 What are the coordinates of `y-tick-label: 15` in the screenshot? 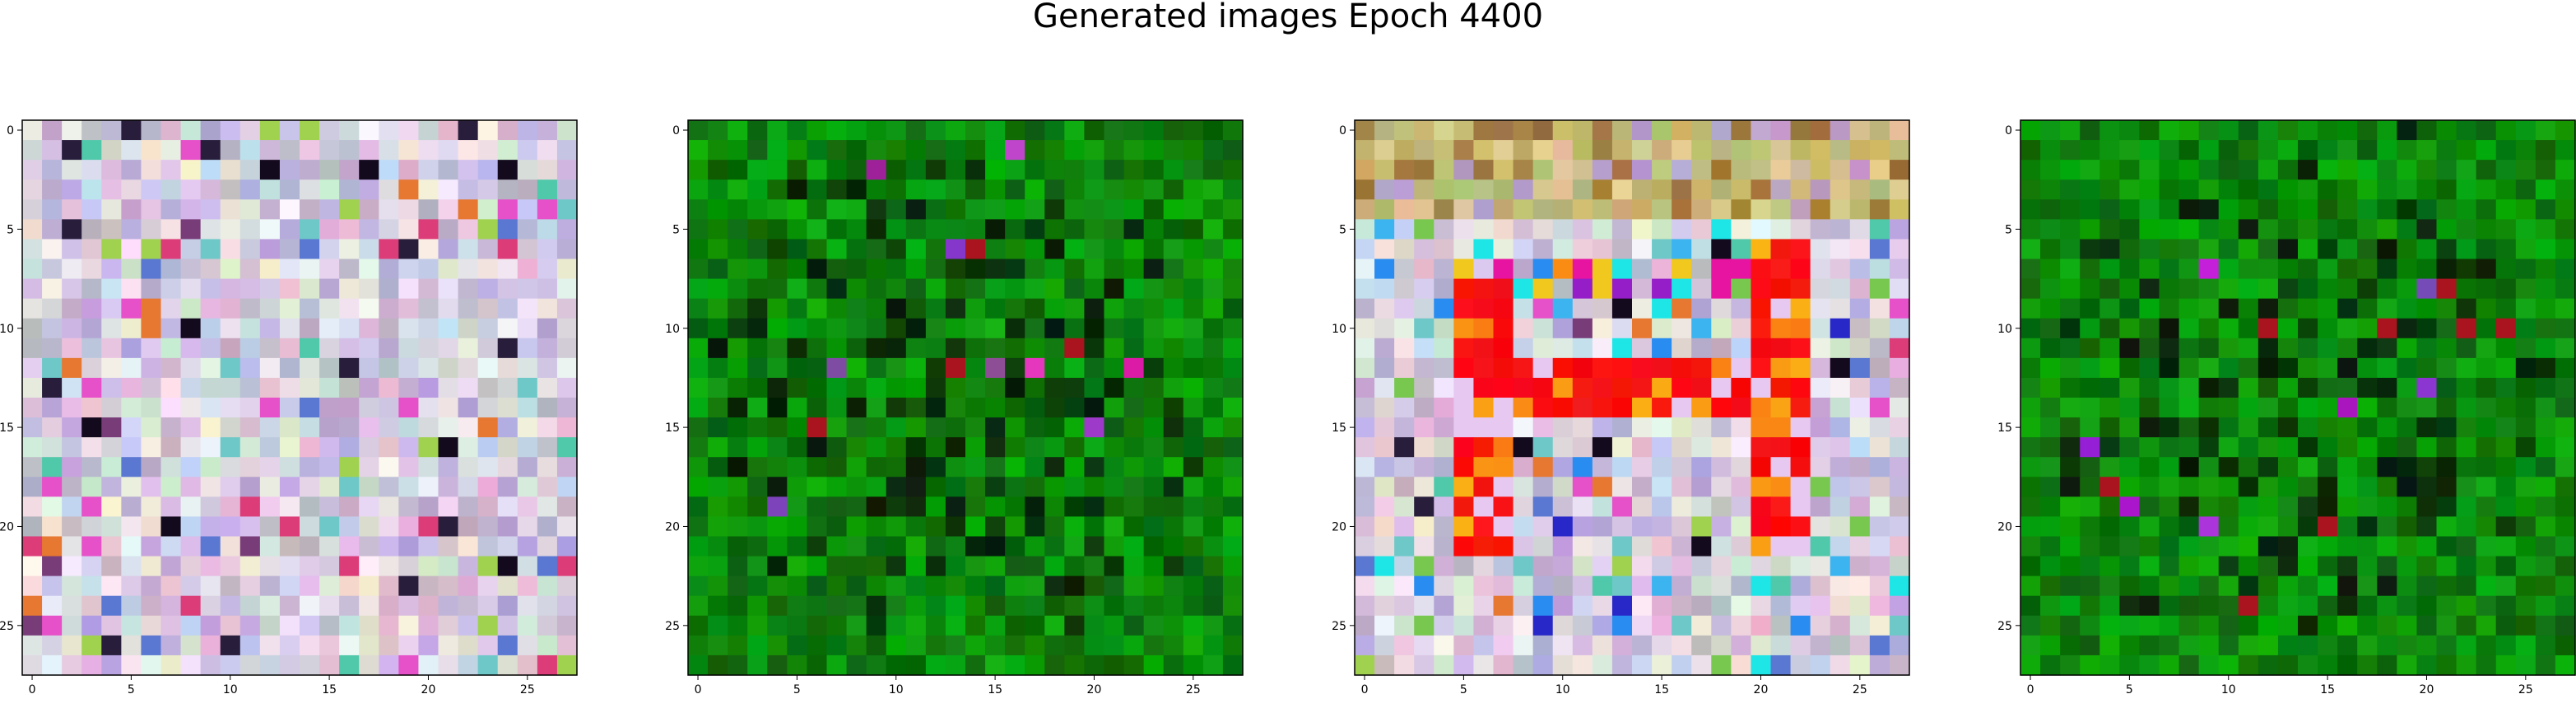 It's located at (1339, 428).